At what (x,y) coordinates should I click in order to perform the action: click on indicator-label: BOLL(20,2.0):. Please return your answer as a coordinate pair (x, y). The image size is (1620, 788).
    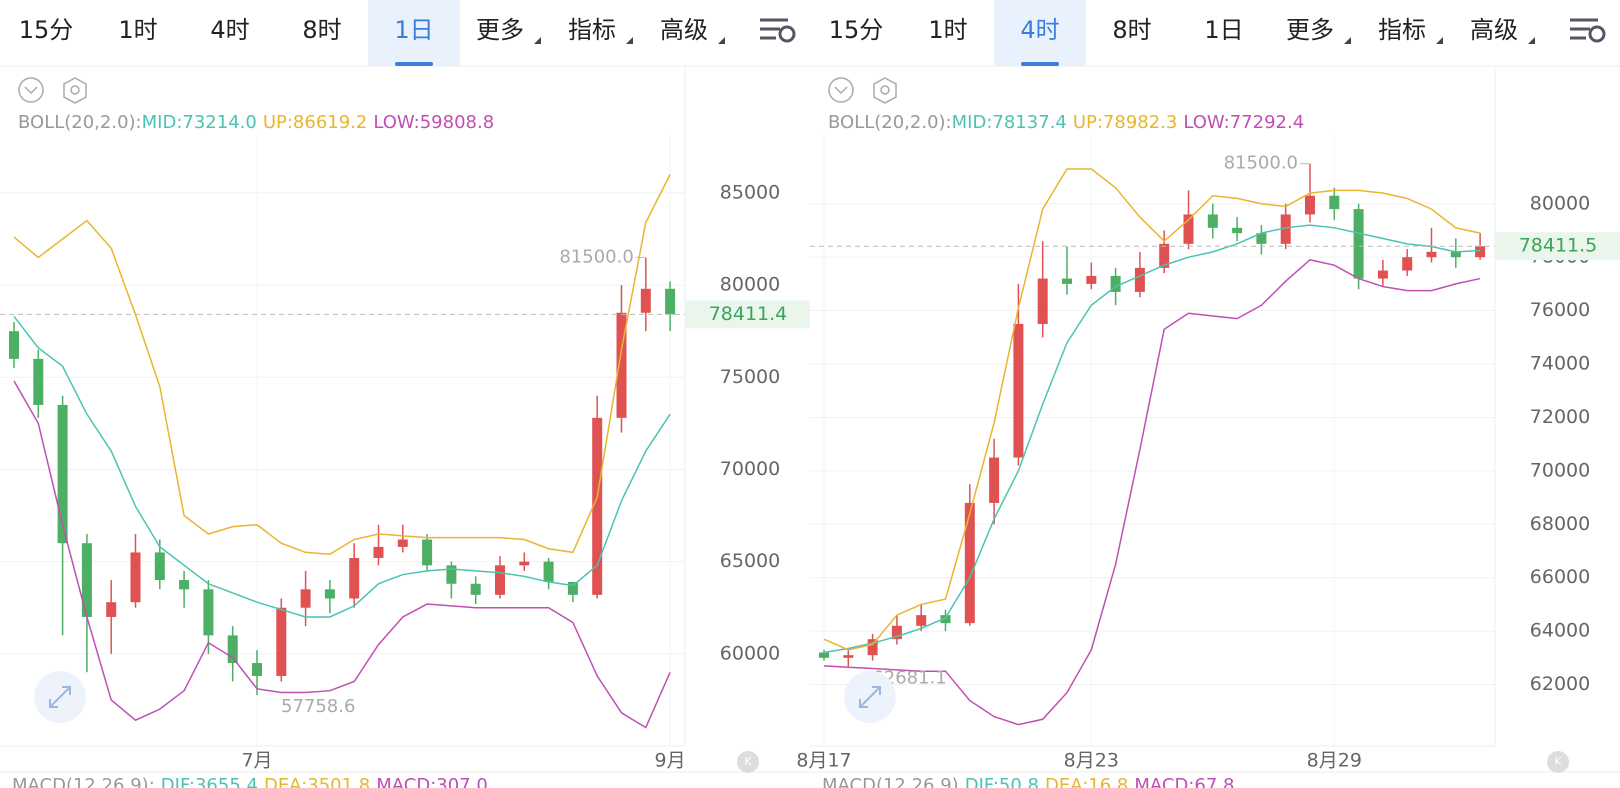
    Looking at the image, I should click on (80, 122).